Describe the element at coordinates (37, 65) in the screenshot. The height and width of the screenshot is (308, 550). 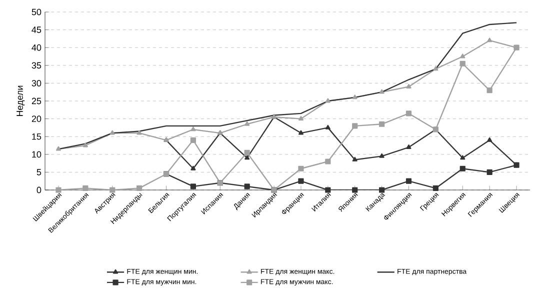
I see `y-tick-label: 35` at that location.